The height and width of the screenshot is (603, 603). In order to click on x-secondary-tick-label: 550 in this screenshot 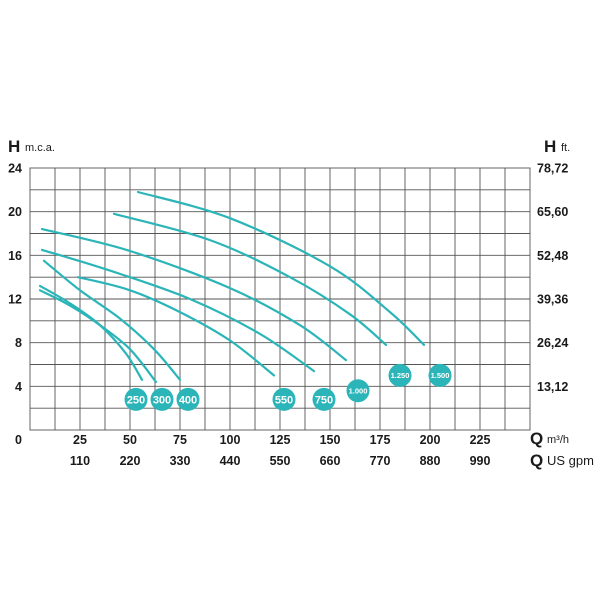, I will do `click(280, 461)`.